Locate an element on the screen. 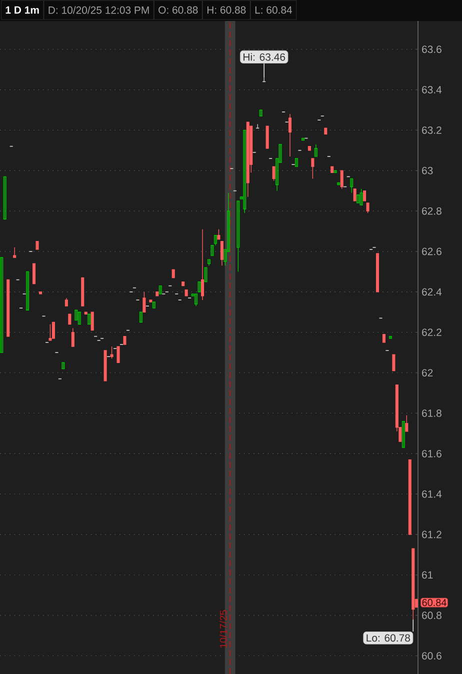 The width and height of the screenshot is (462, 674). annotation: Hi: 63.46 is located at coordinates (265, 57).